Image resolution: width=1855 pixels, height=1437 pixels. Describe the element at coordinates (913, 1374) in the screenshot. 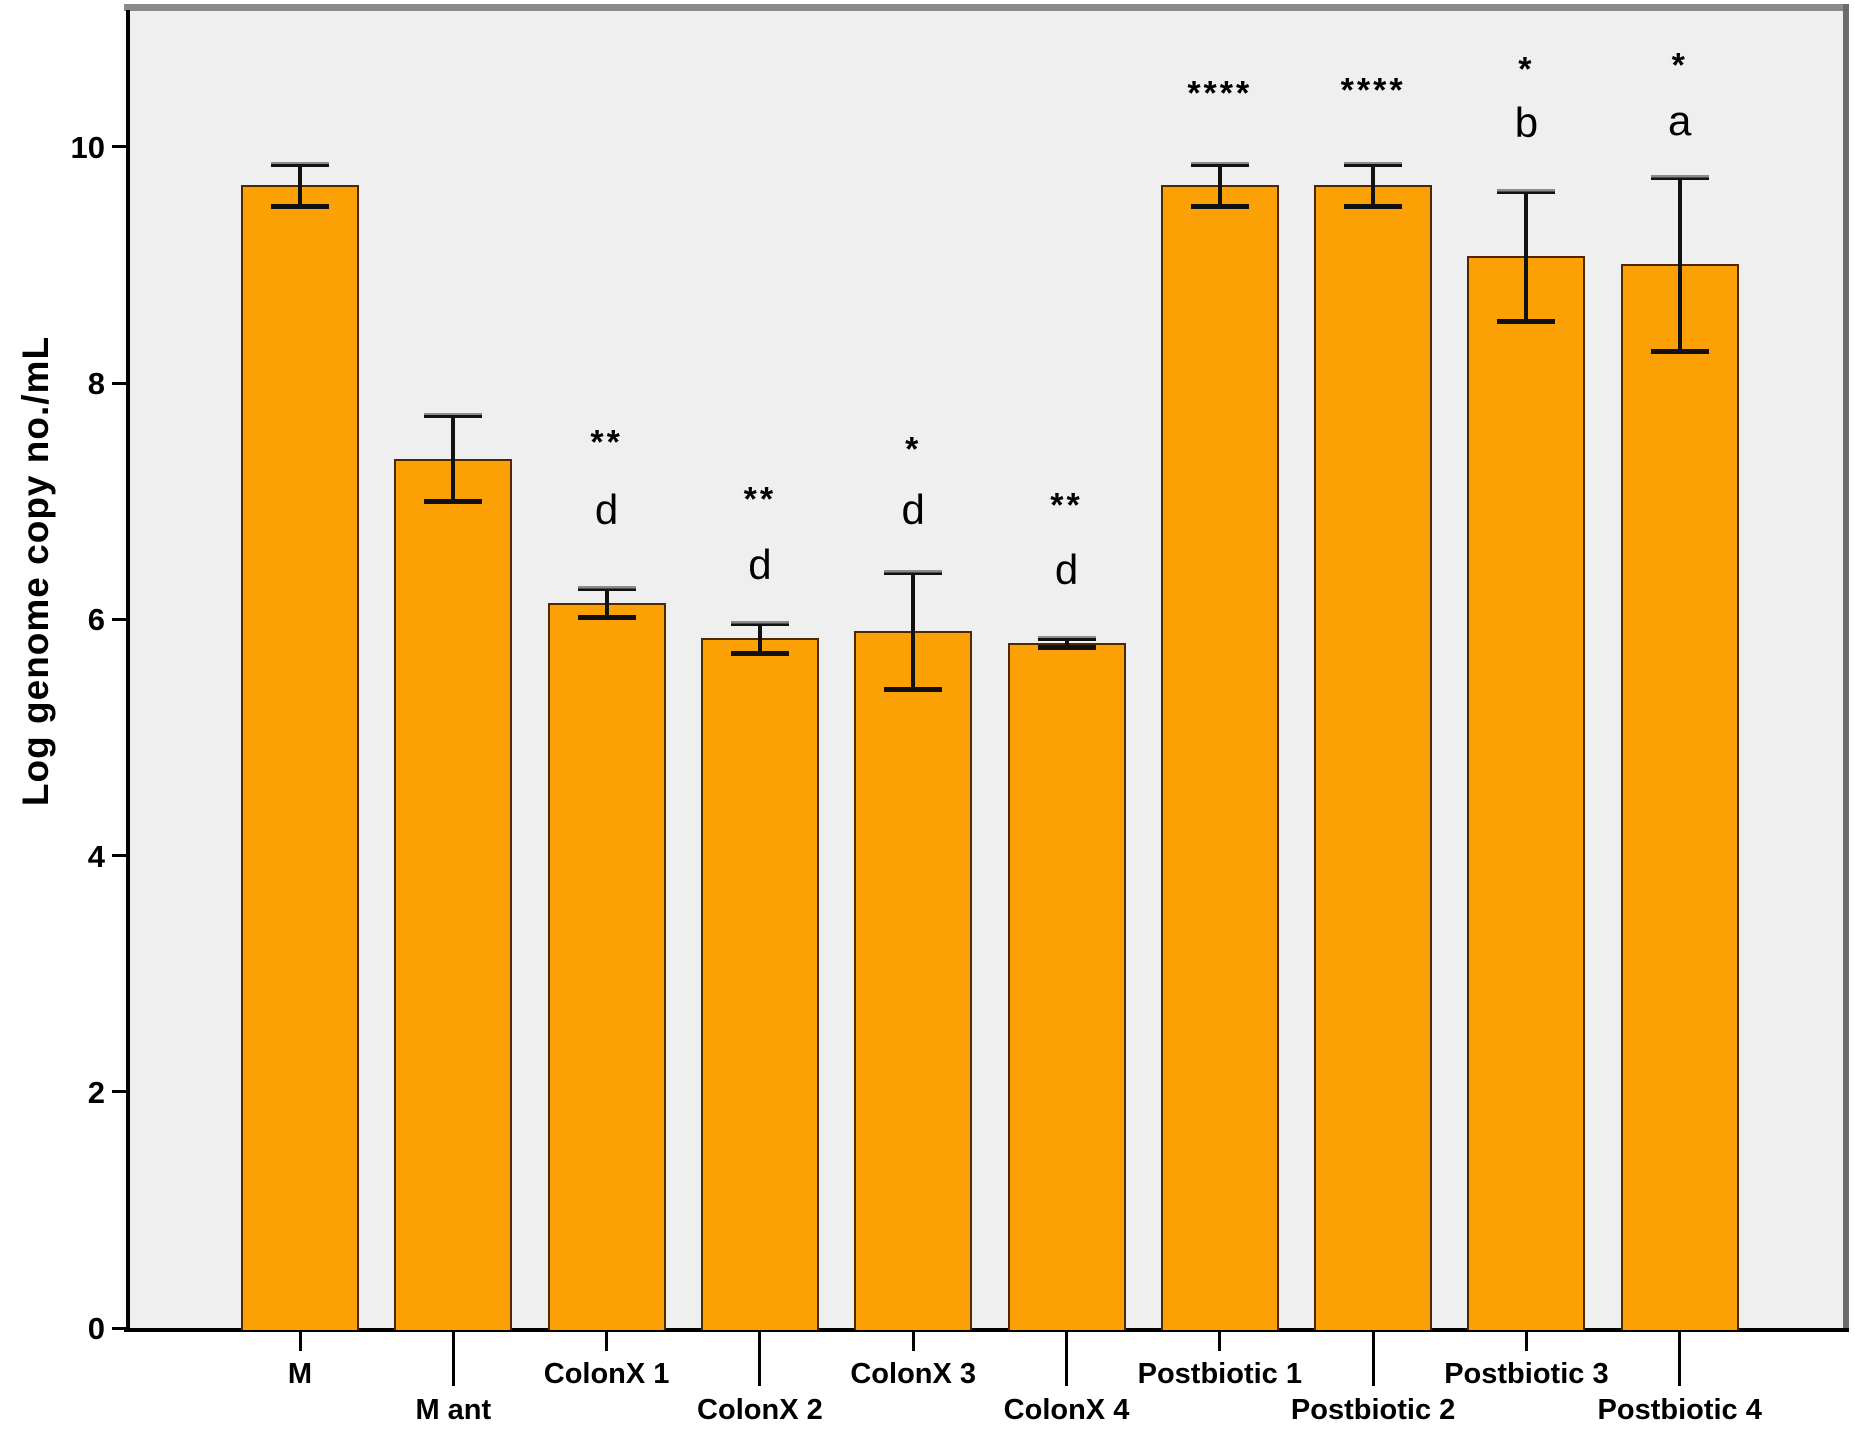

I see `x-tick-label: ColonX 3` at that location.